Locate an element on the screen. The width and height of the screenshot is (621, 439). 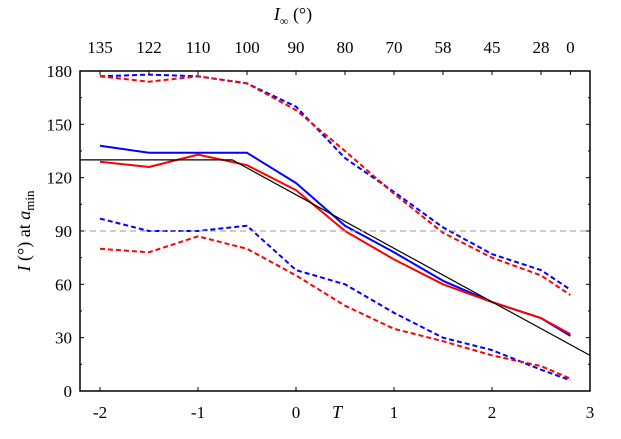
top-tick-label: 0 is located at coordinates (570, 47).